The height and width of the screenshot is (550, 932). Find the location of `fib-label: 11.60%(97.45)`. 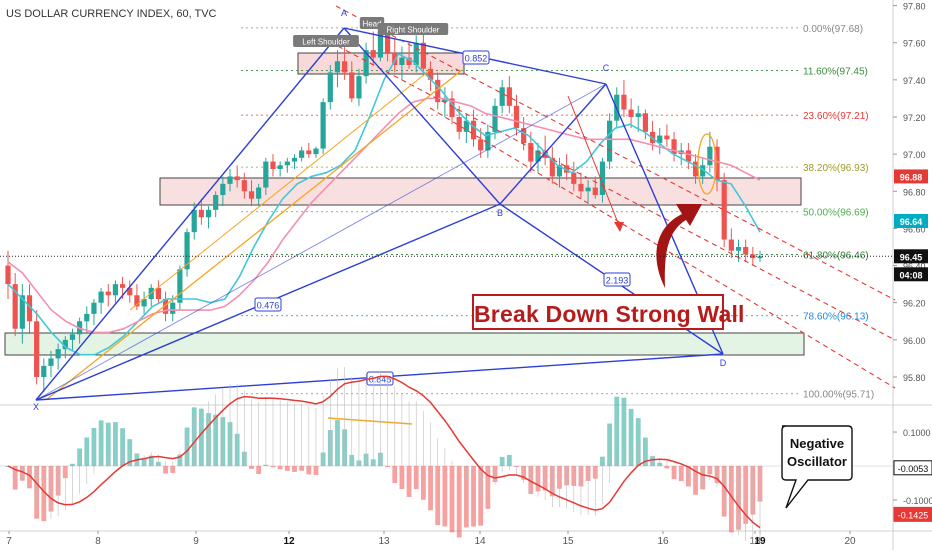

fib-label: 11.60%(97.45) is located at coordinates (835, 72).